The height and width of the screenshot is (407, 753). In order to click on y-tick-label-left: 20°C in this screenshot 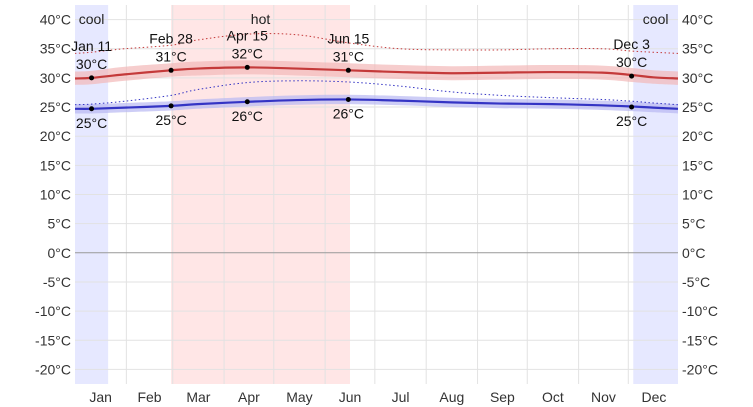, I will do `click(55, 136)`.